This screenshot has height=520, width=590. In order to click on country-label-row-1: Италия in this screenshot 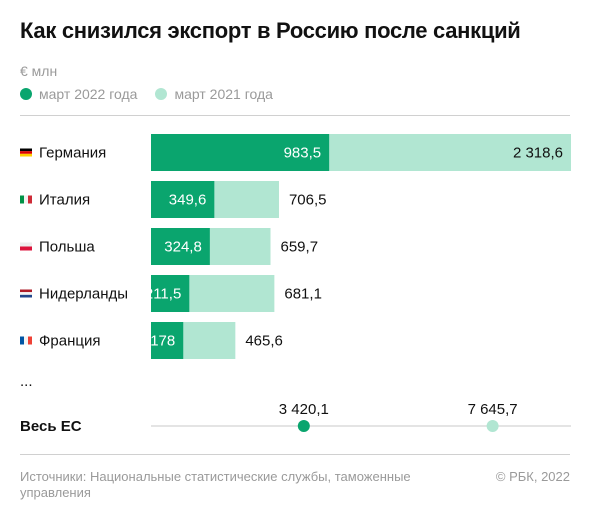, I will do `click(64, 200)`.